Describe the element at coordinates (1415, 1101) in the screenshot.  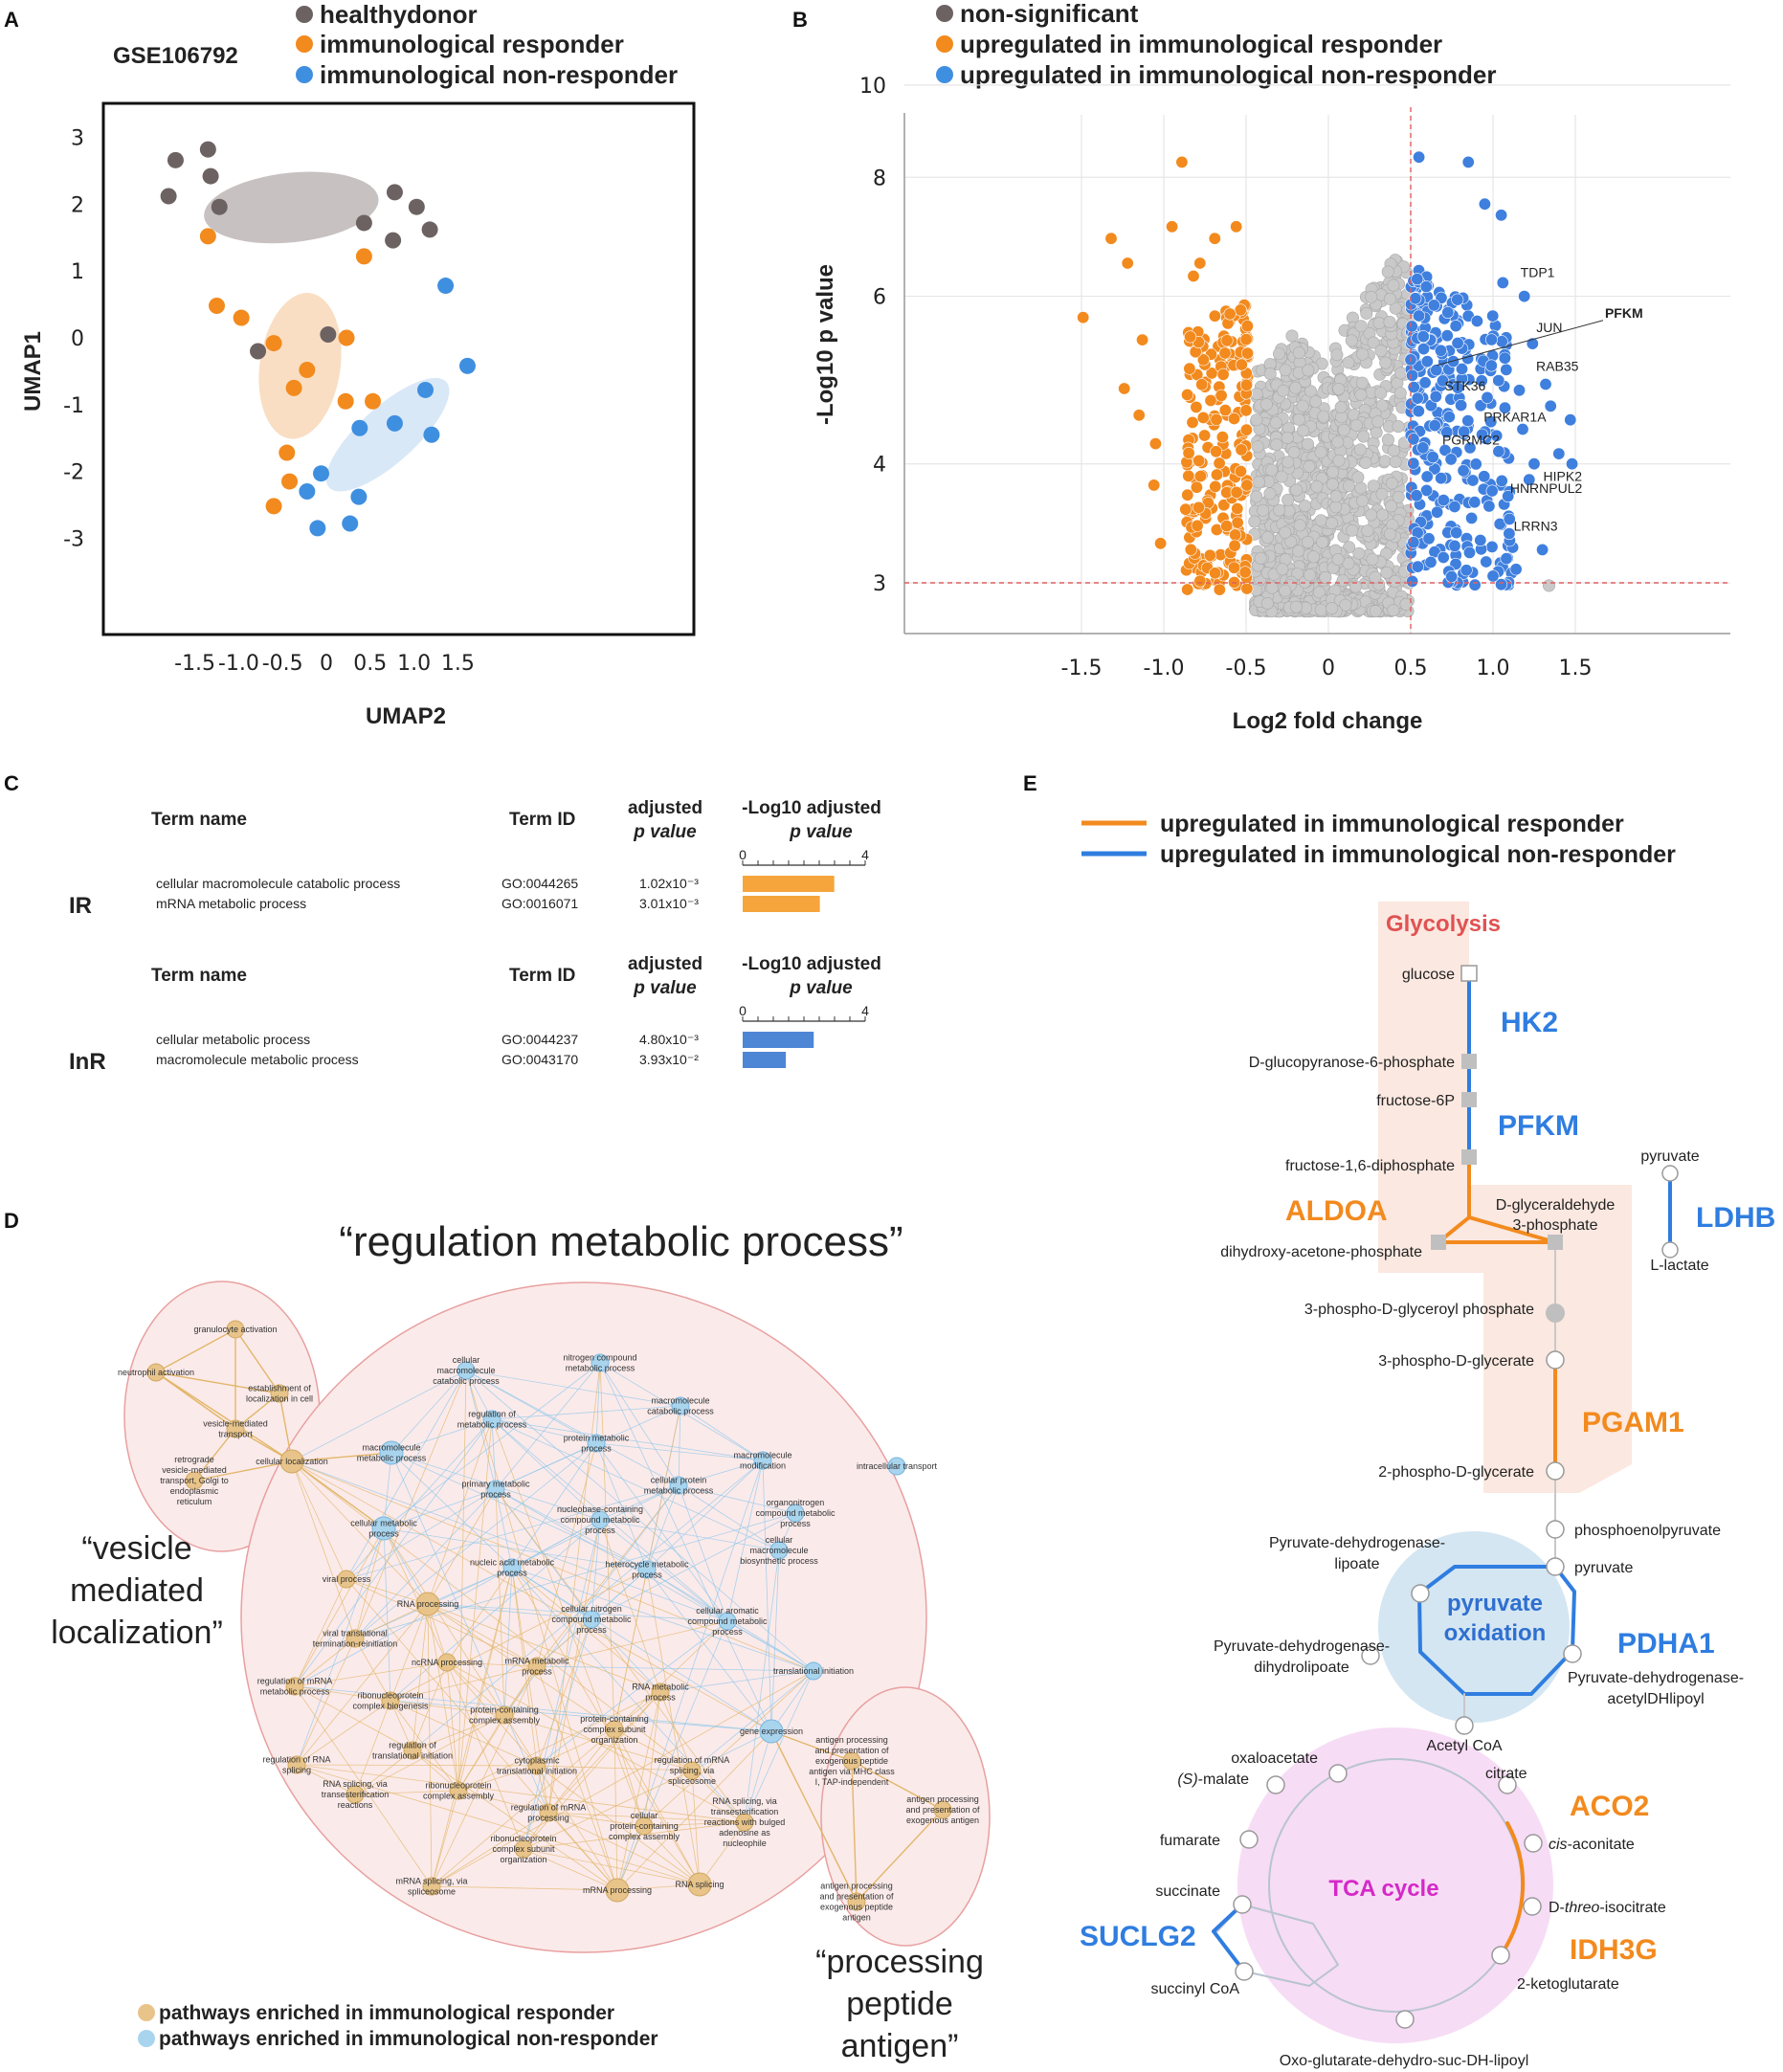
I see `label-f6p: fructose-6P` at that location.